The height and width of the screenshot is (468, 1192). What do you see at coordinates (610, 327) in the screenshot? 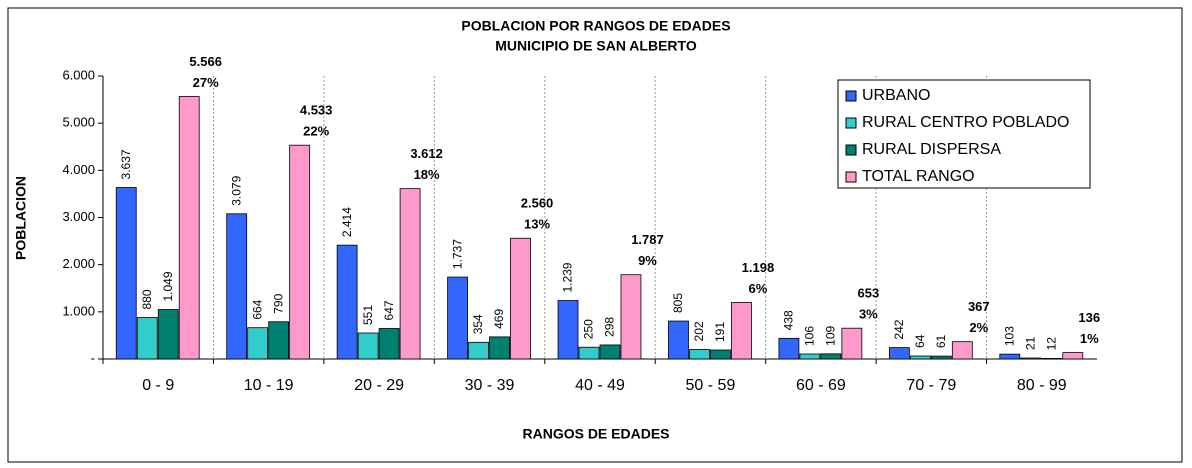
I see `value-label: 298` at bounding box center [610, 327].